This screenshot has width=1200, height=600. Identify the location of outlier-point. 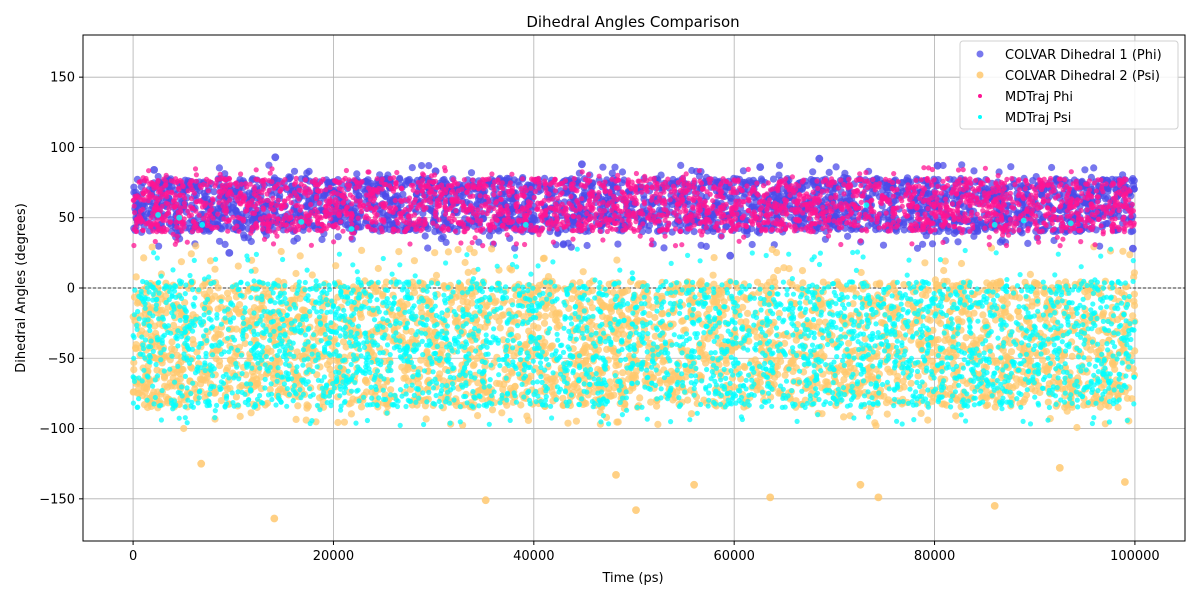
(937, 165).